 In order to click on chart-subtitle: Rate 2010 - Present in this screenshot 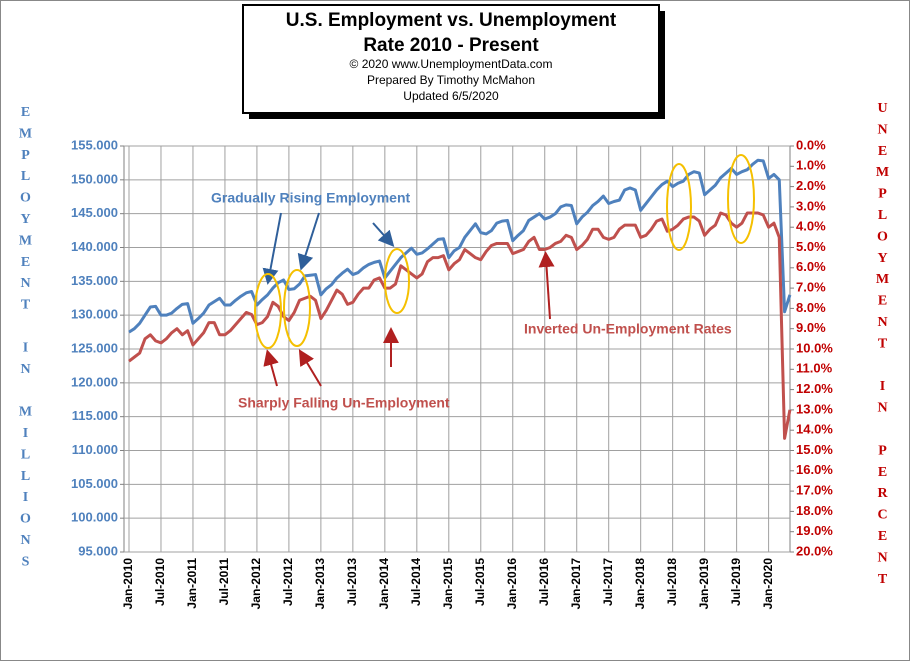, I will do `click(451, 45)`.